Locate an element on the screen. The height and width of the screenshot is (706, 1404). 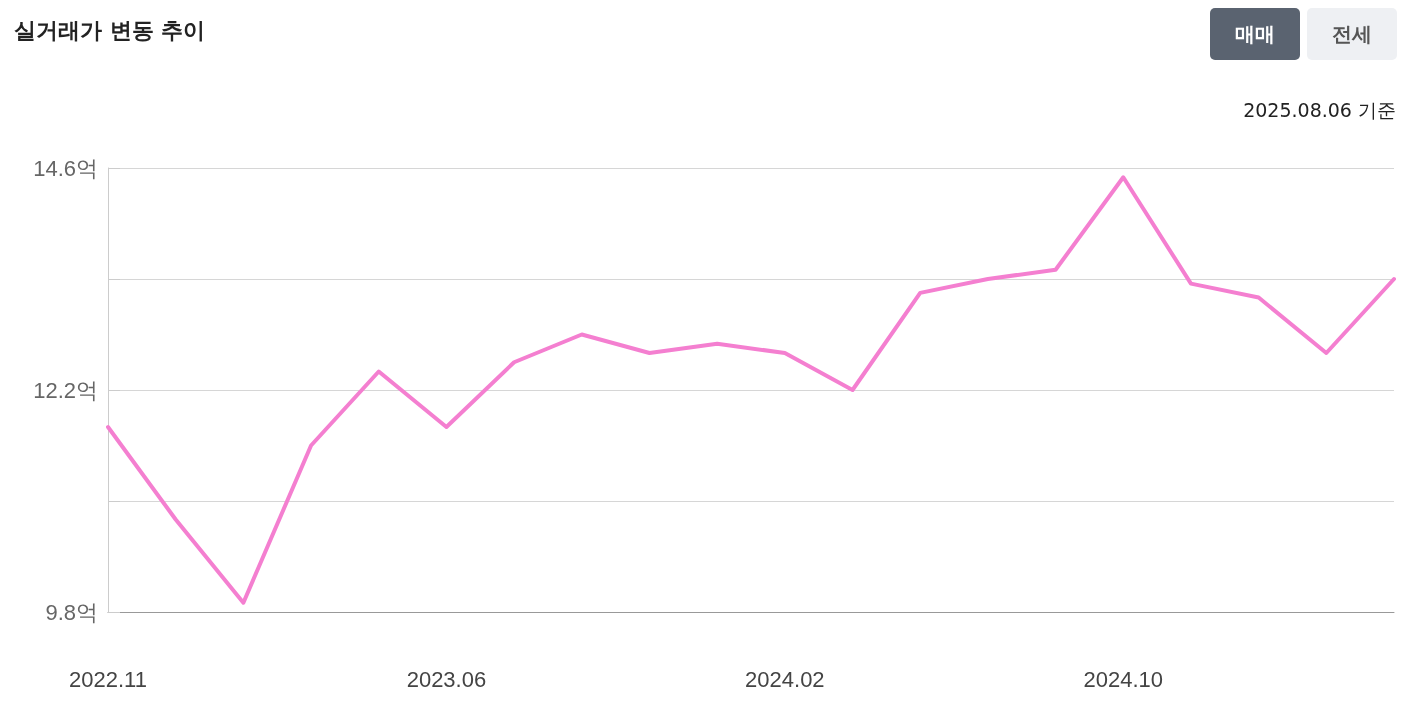
y-tick-label: 12.2억 is located at coordinates (65, 390).